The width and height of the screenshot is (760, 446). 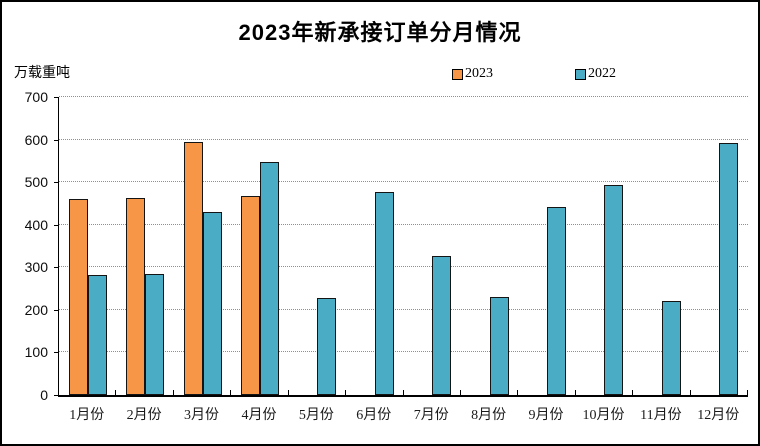 What do you see at coordinates (534, 74) in the screenshot?
I see `legend: 2023 2022` at bounding box center [534, 74].